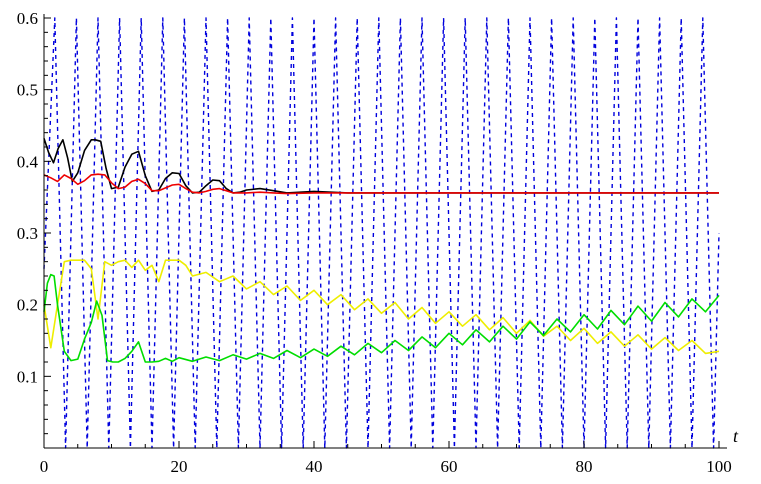  What do you see at coordinates (27, 233) in the screenshot?
I see `y-tick-label: 0.3` at bounding box center [27, 233].